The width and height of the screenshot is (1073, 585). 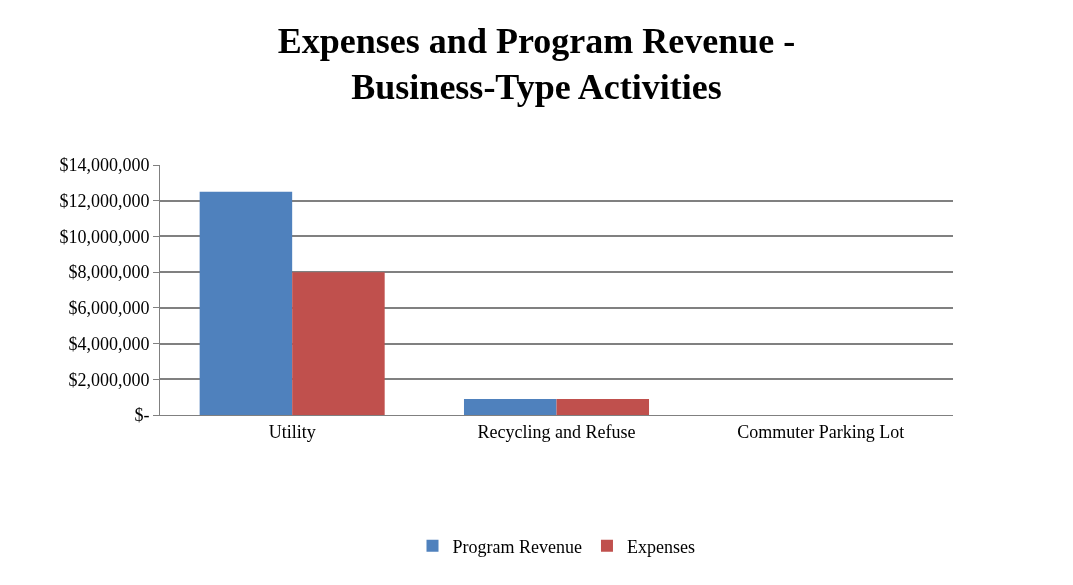 What do you see at coordinates (660, 546) in the screenshot?
I see `legend-label: Expenses` at bounding box center [660, 546].